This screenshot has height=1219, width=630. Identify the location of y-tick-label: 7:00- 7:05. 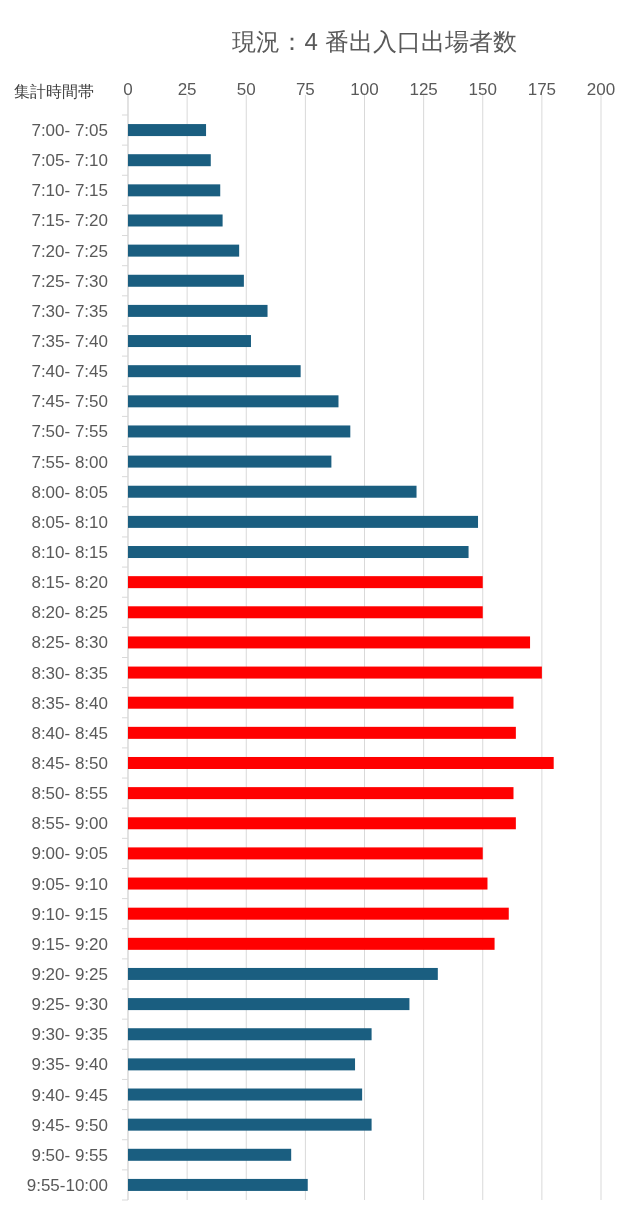
(69, 131).